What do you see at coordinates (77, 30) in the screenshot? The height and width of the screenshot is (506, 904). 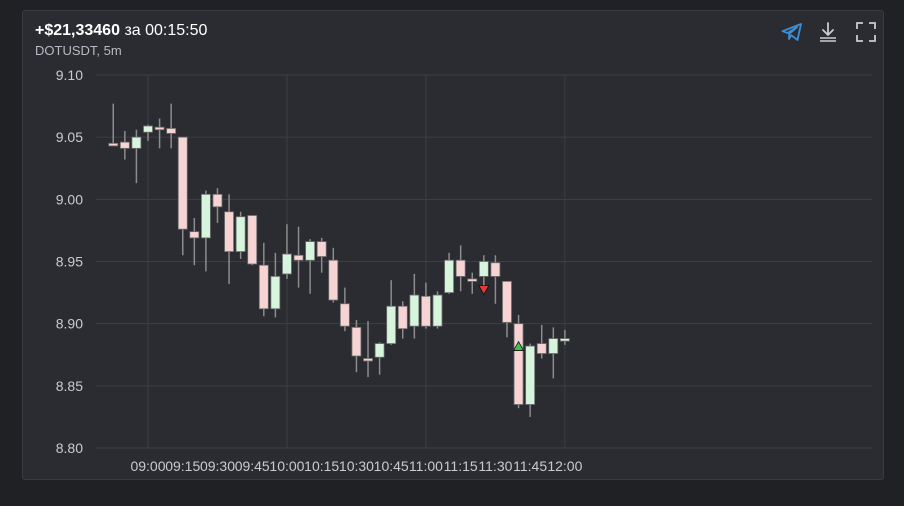 I see `pnl-value: +$21,33460` at bounding box center [77, 30].